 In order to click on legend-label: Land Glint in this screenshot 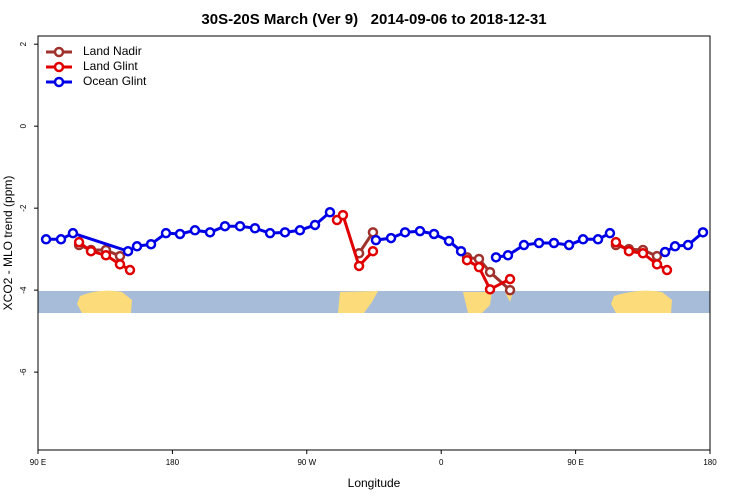, I will do `click(110, 66)`.